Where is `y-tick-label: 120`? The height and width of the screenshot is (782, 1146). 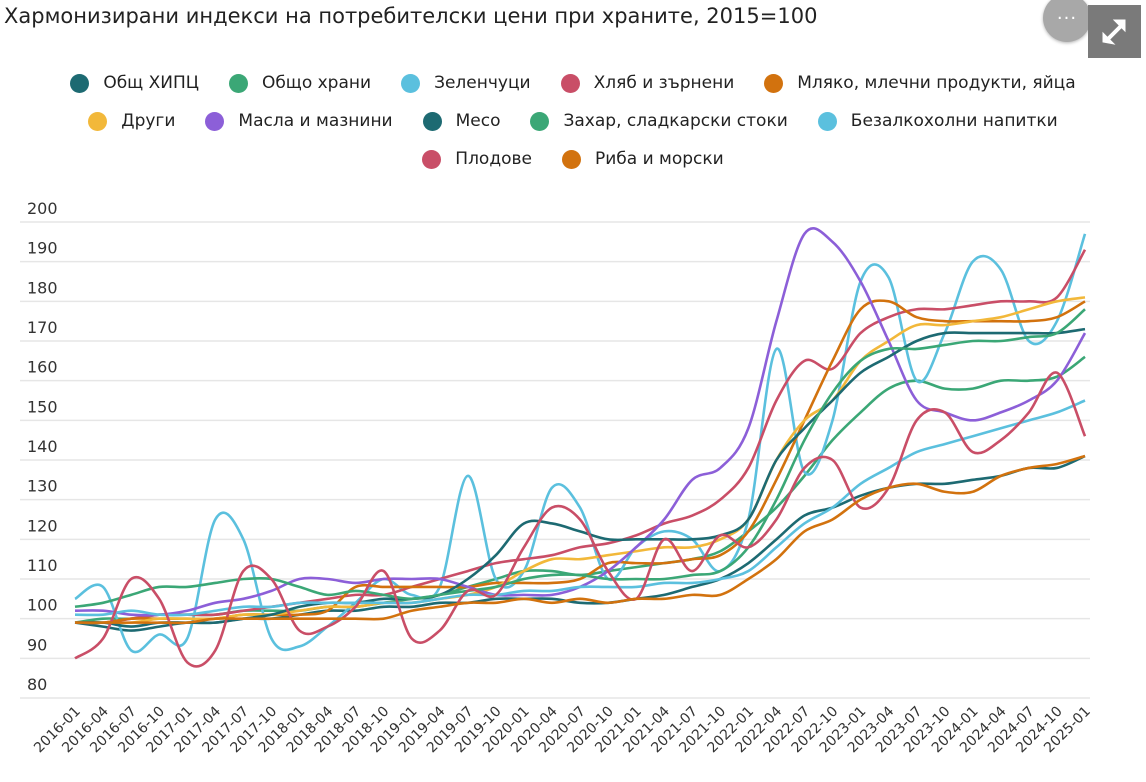
y-tick-label: 120 is located at coordinates (42, 525).